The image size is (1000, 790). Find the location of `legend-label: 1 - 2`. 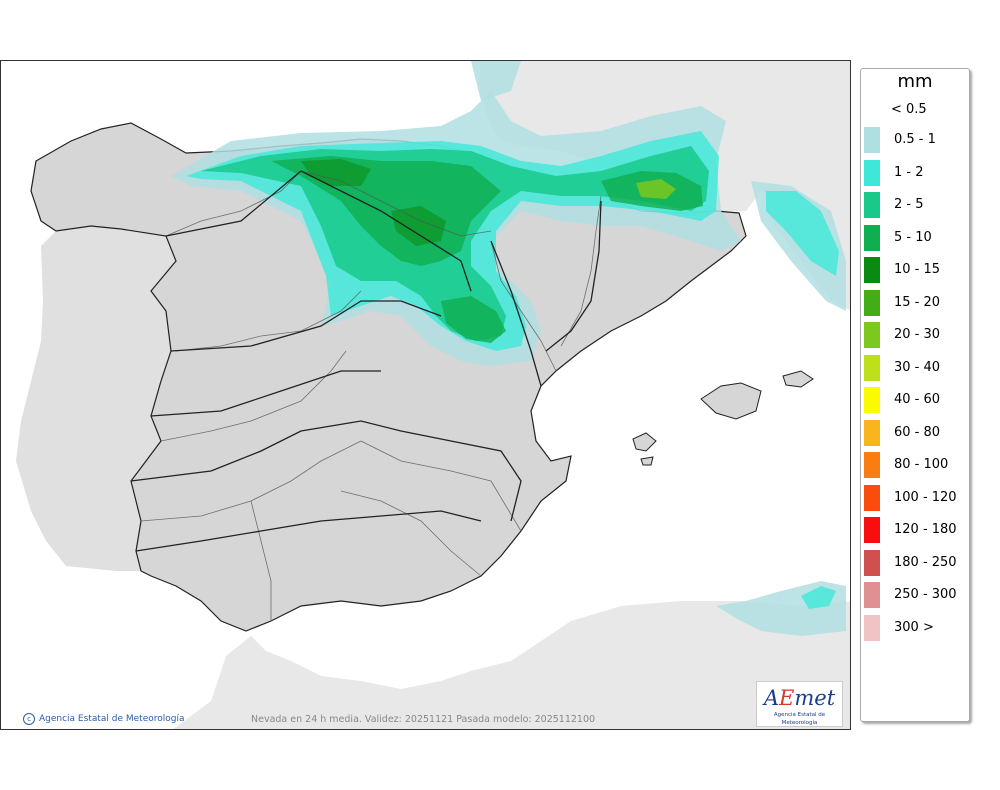

legend-label: 1 - 2 is located at coordinates (909, 172).